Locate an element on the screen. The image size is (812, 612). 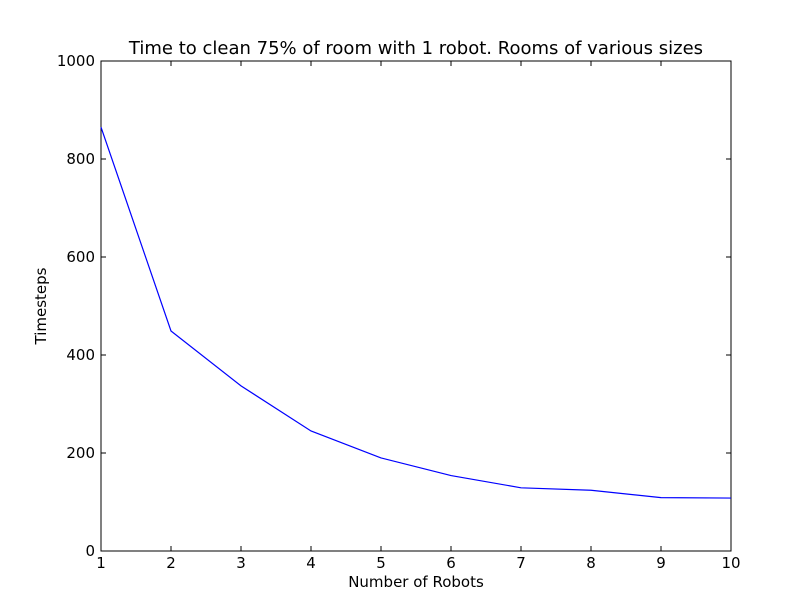
y-tick-label: 400 is located at coordinates (80, 355).